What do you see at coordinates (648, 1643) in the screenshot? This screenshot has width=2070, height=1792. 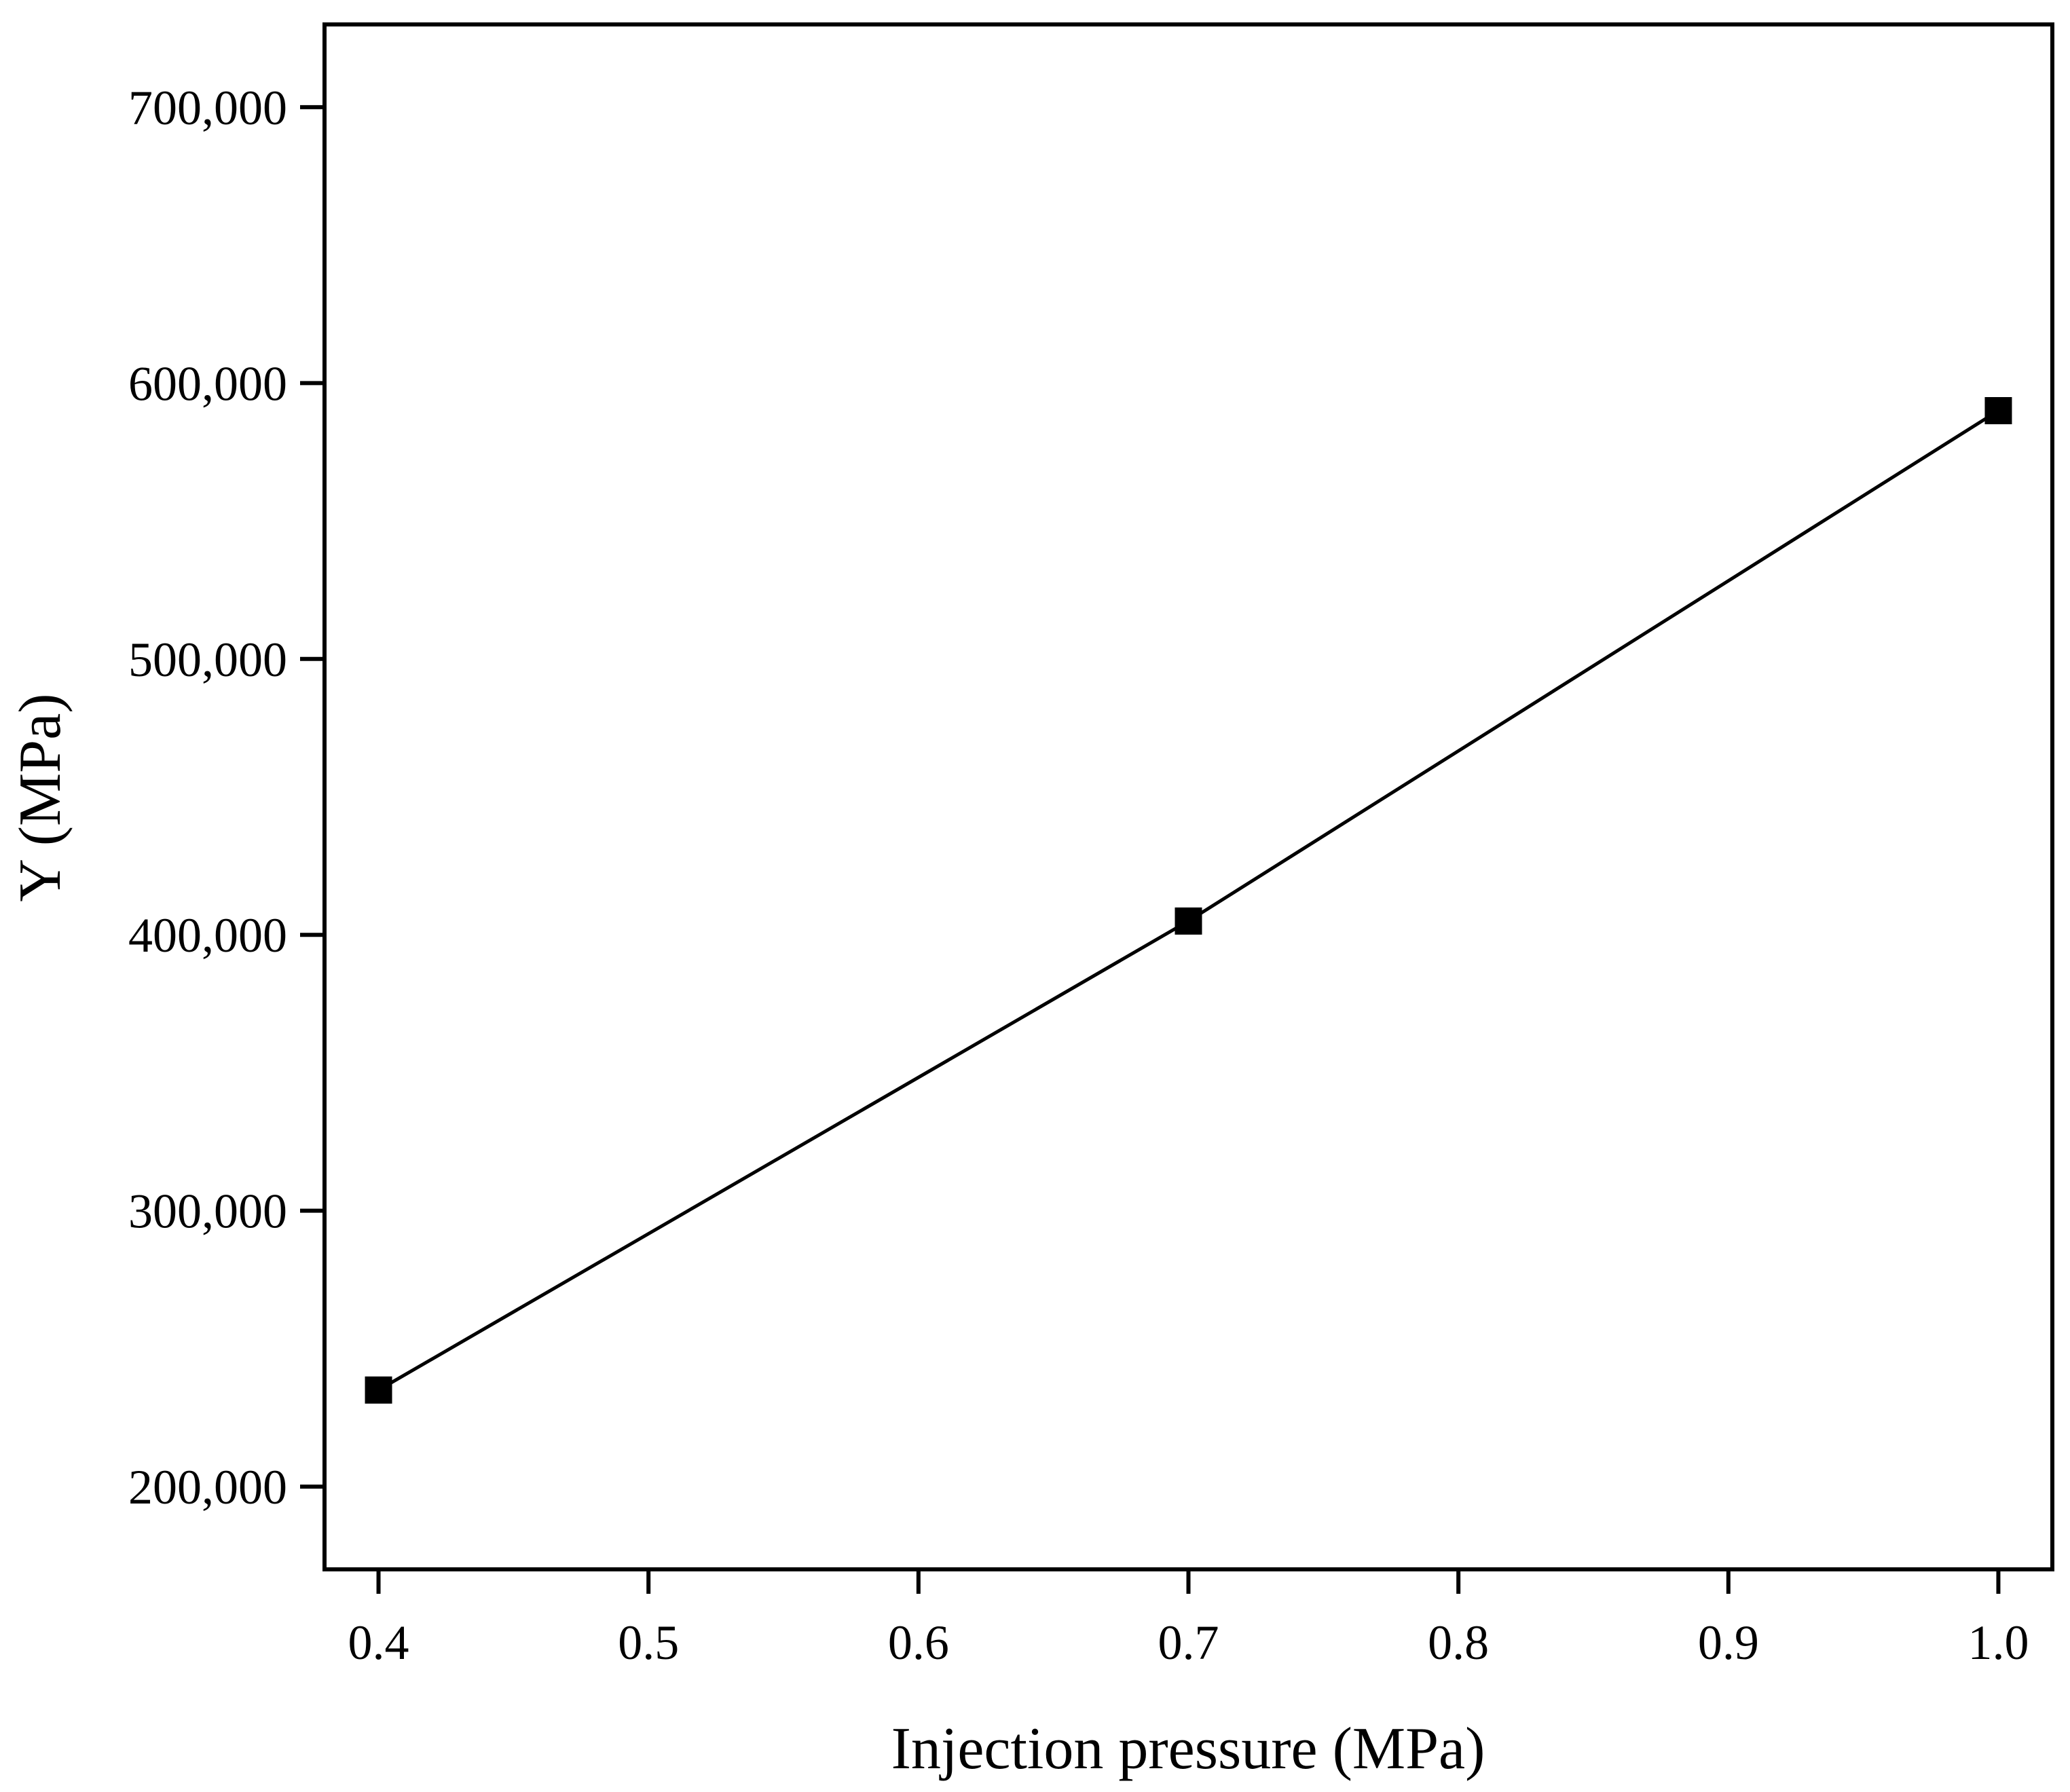 I see `x-tick-label: 0.5` at bounding box center [648, 1643].